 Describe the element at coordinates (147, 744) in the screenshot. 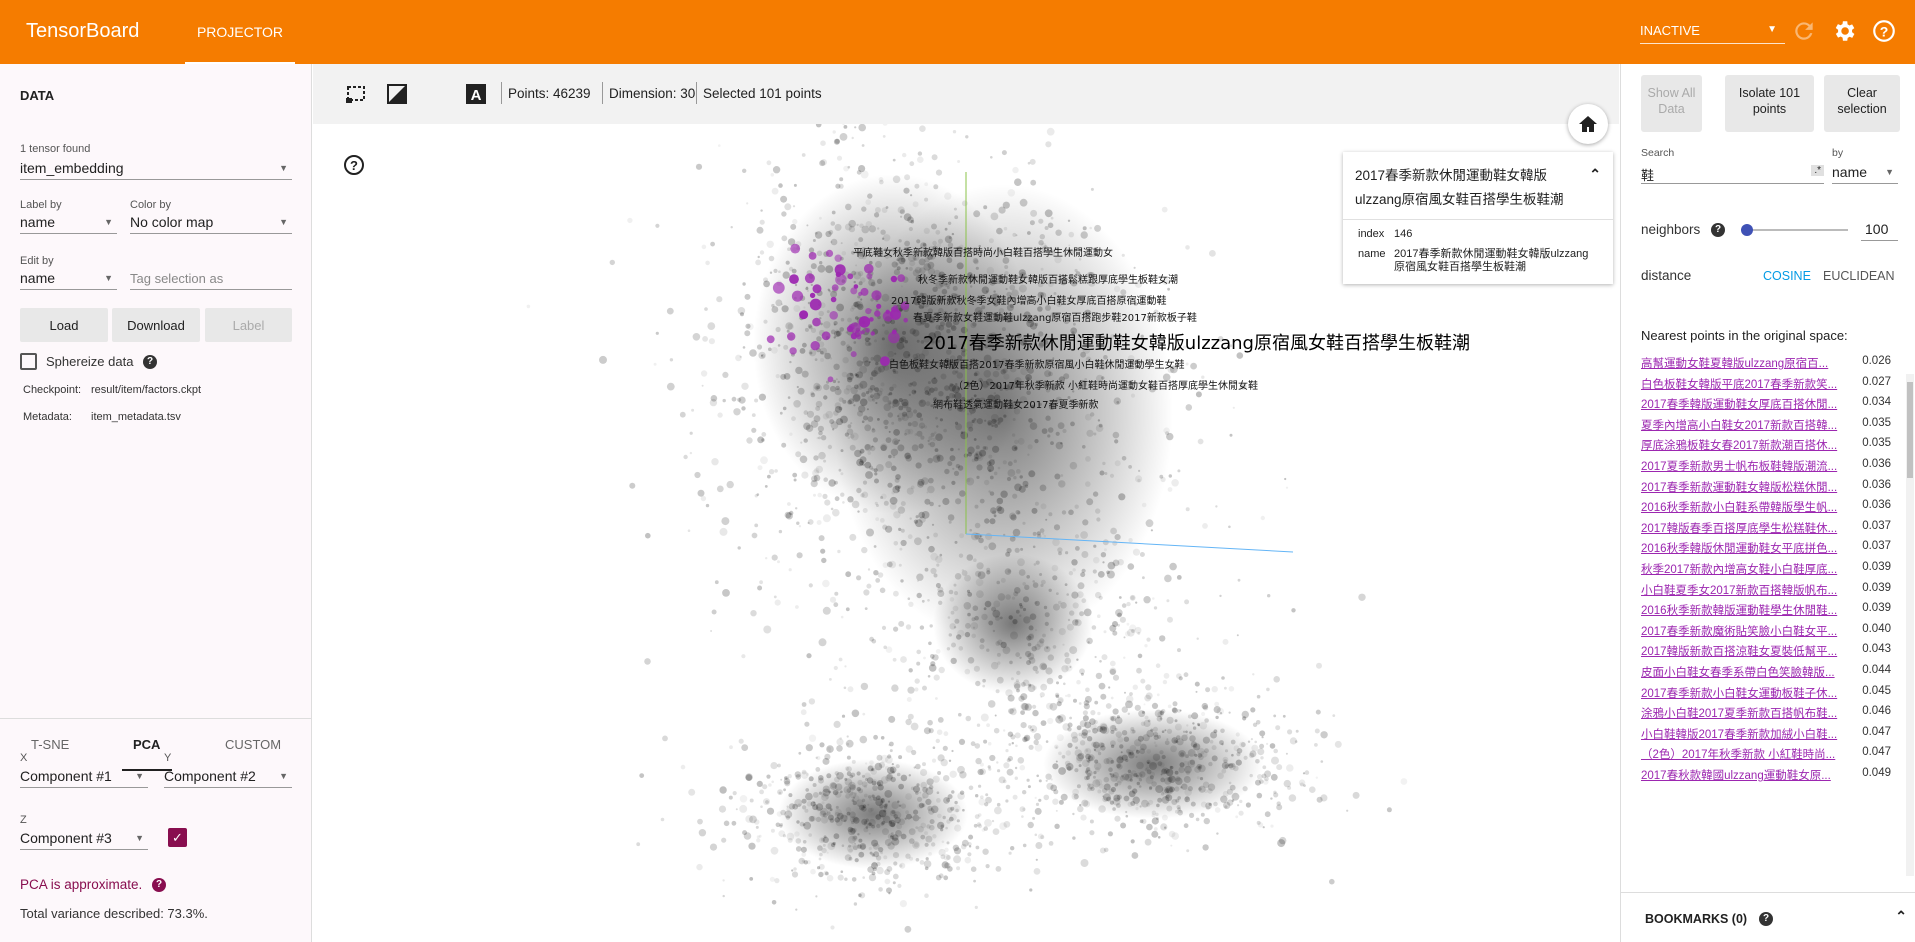

I see `tab-pca: PCA` at that location.